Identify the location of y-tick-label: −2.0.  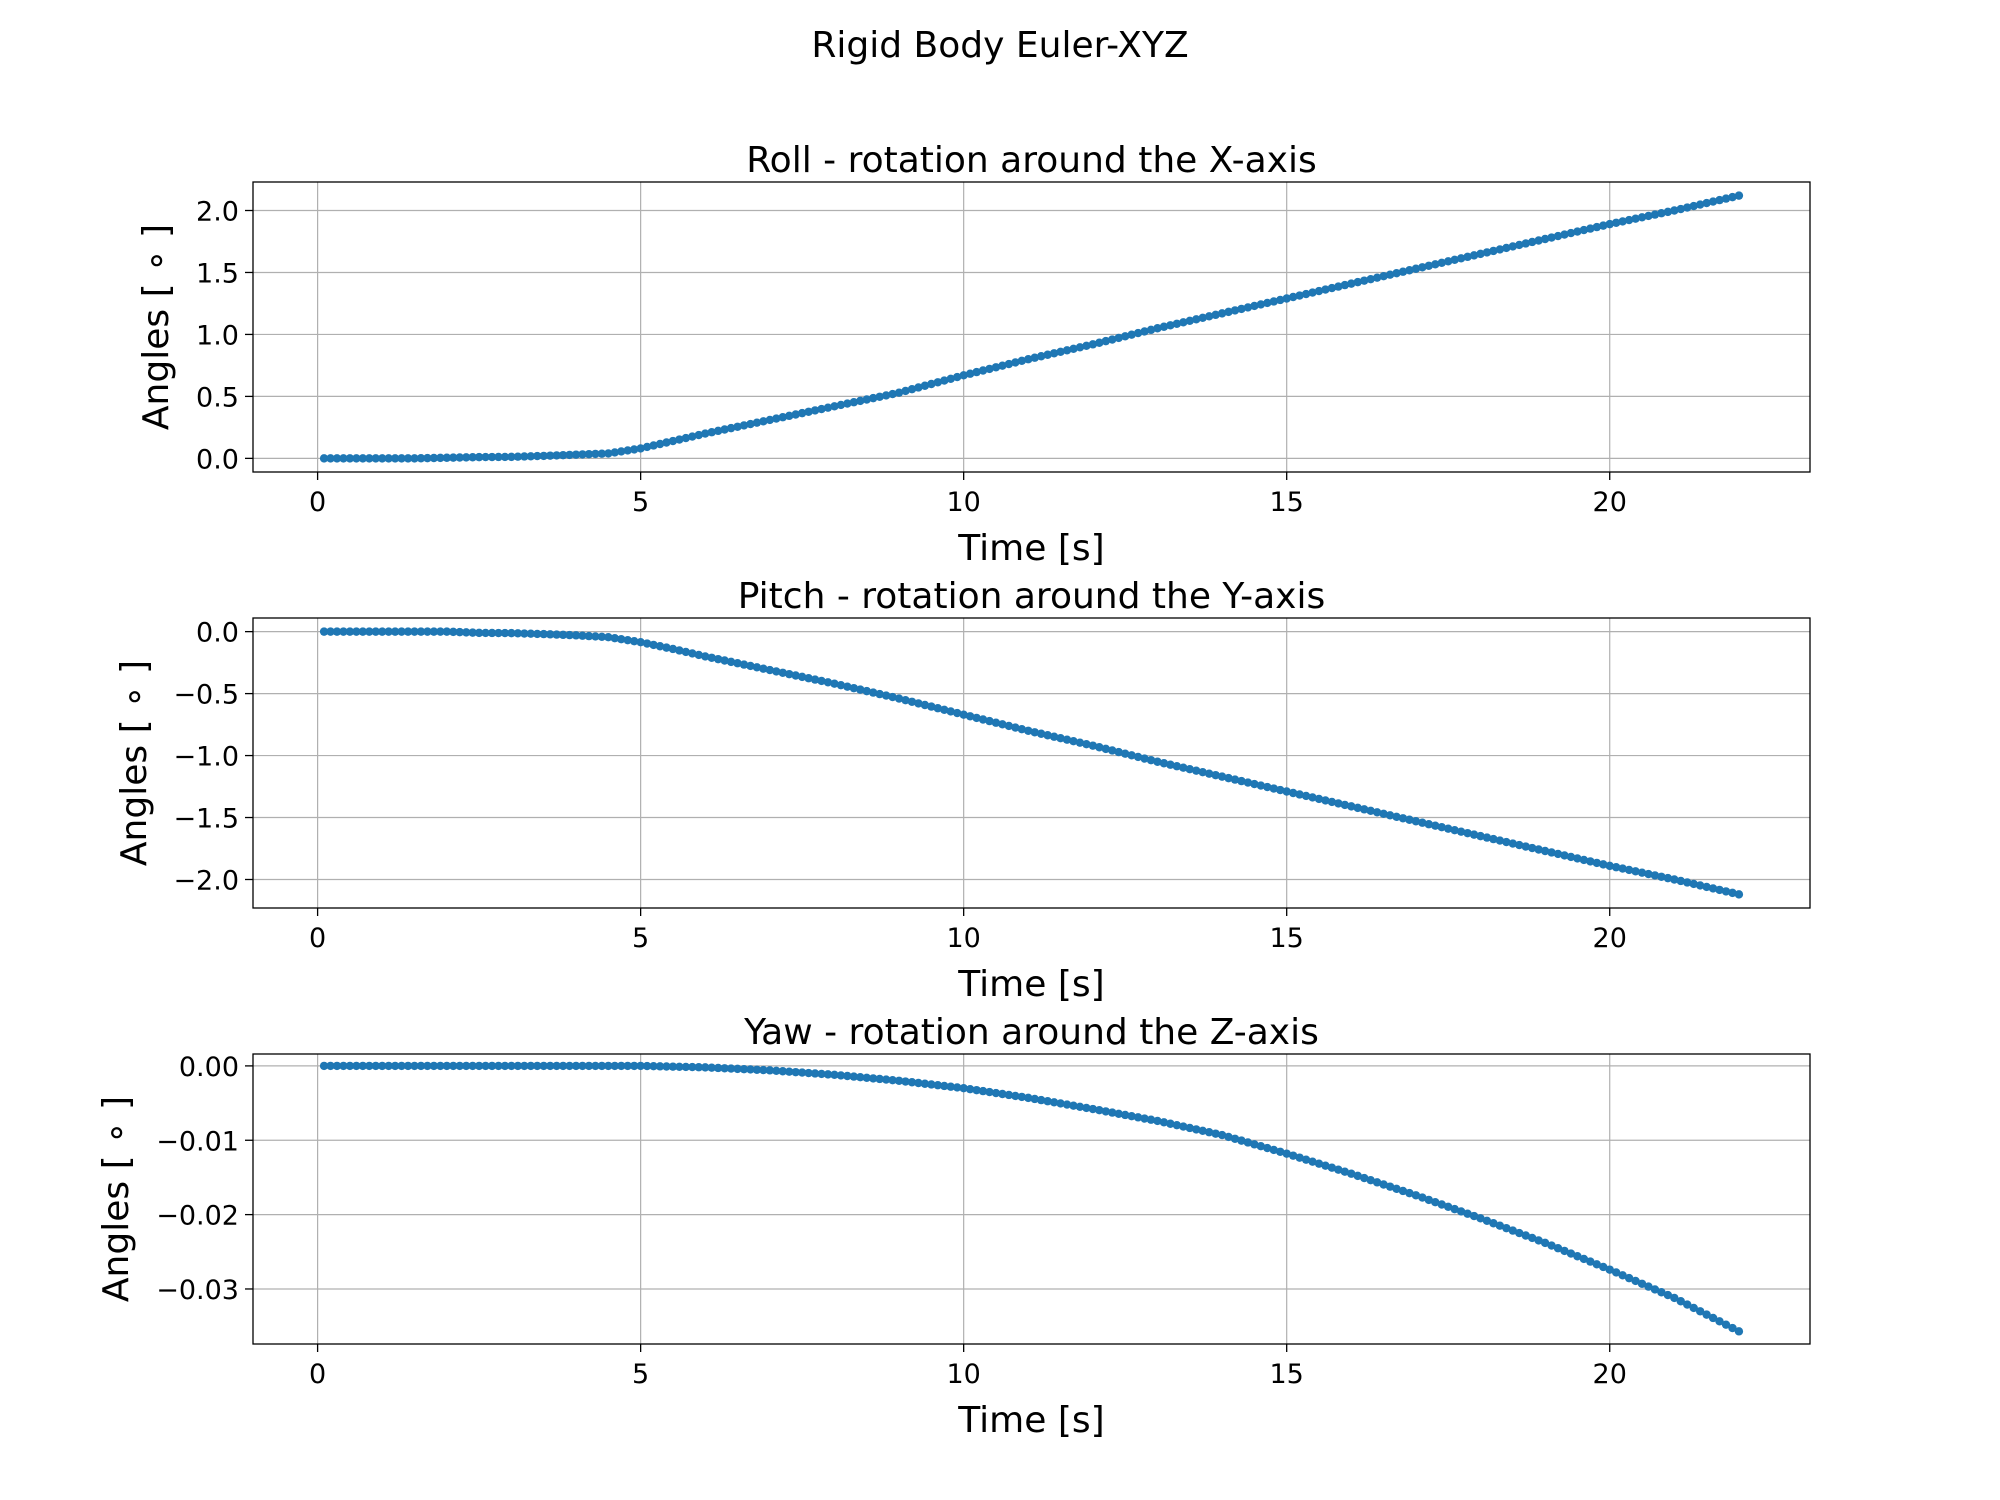
(206, 880).